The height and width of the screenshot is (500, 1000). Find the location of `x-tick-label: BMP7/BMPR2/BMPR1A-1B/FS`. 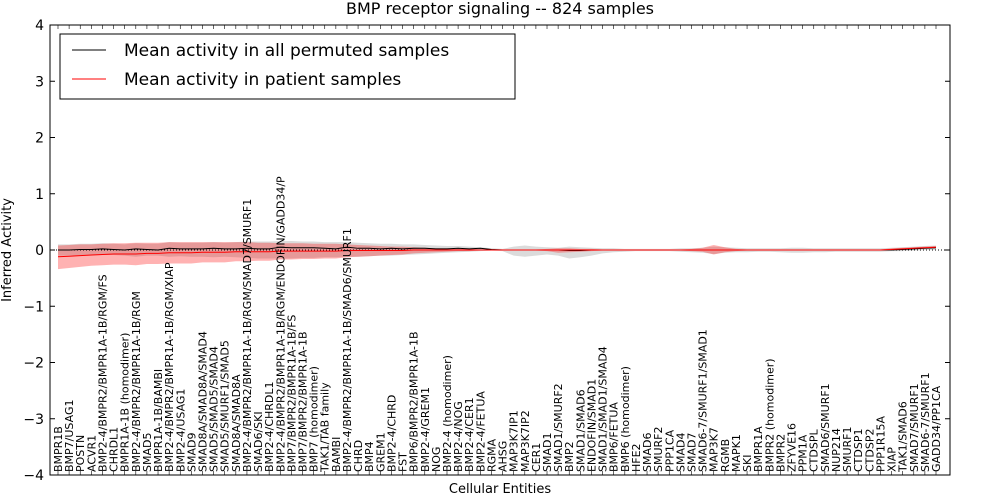

x-tick-label: BMP7/BMPR2/BMPR1A-1B/FS is located at coordinates (291, 393).